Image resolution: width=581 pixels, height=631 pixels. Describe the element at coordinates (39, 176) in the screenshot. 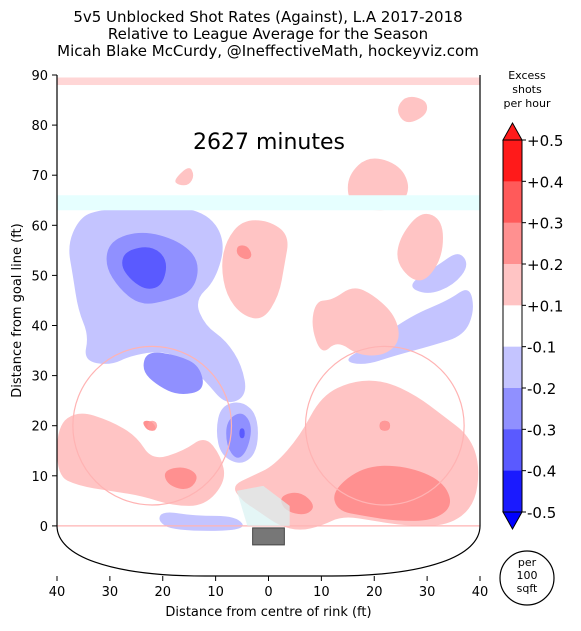

I see `y-tick-label: 70` at that location.